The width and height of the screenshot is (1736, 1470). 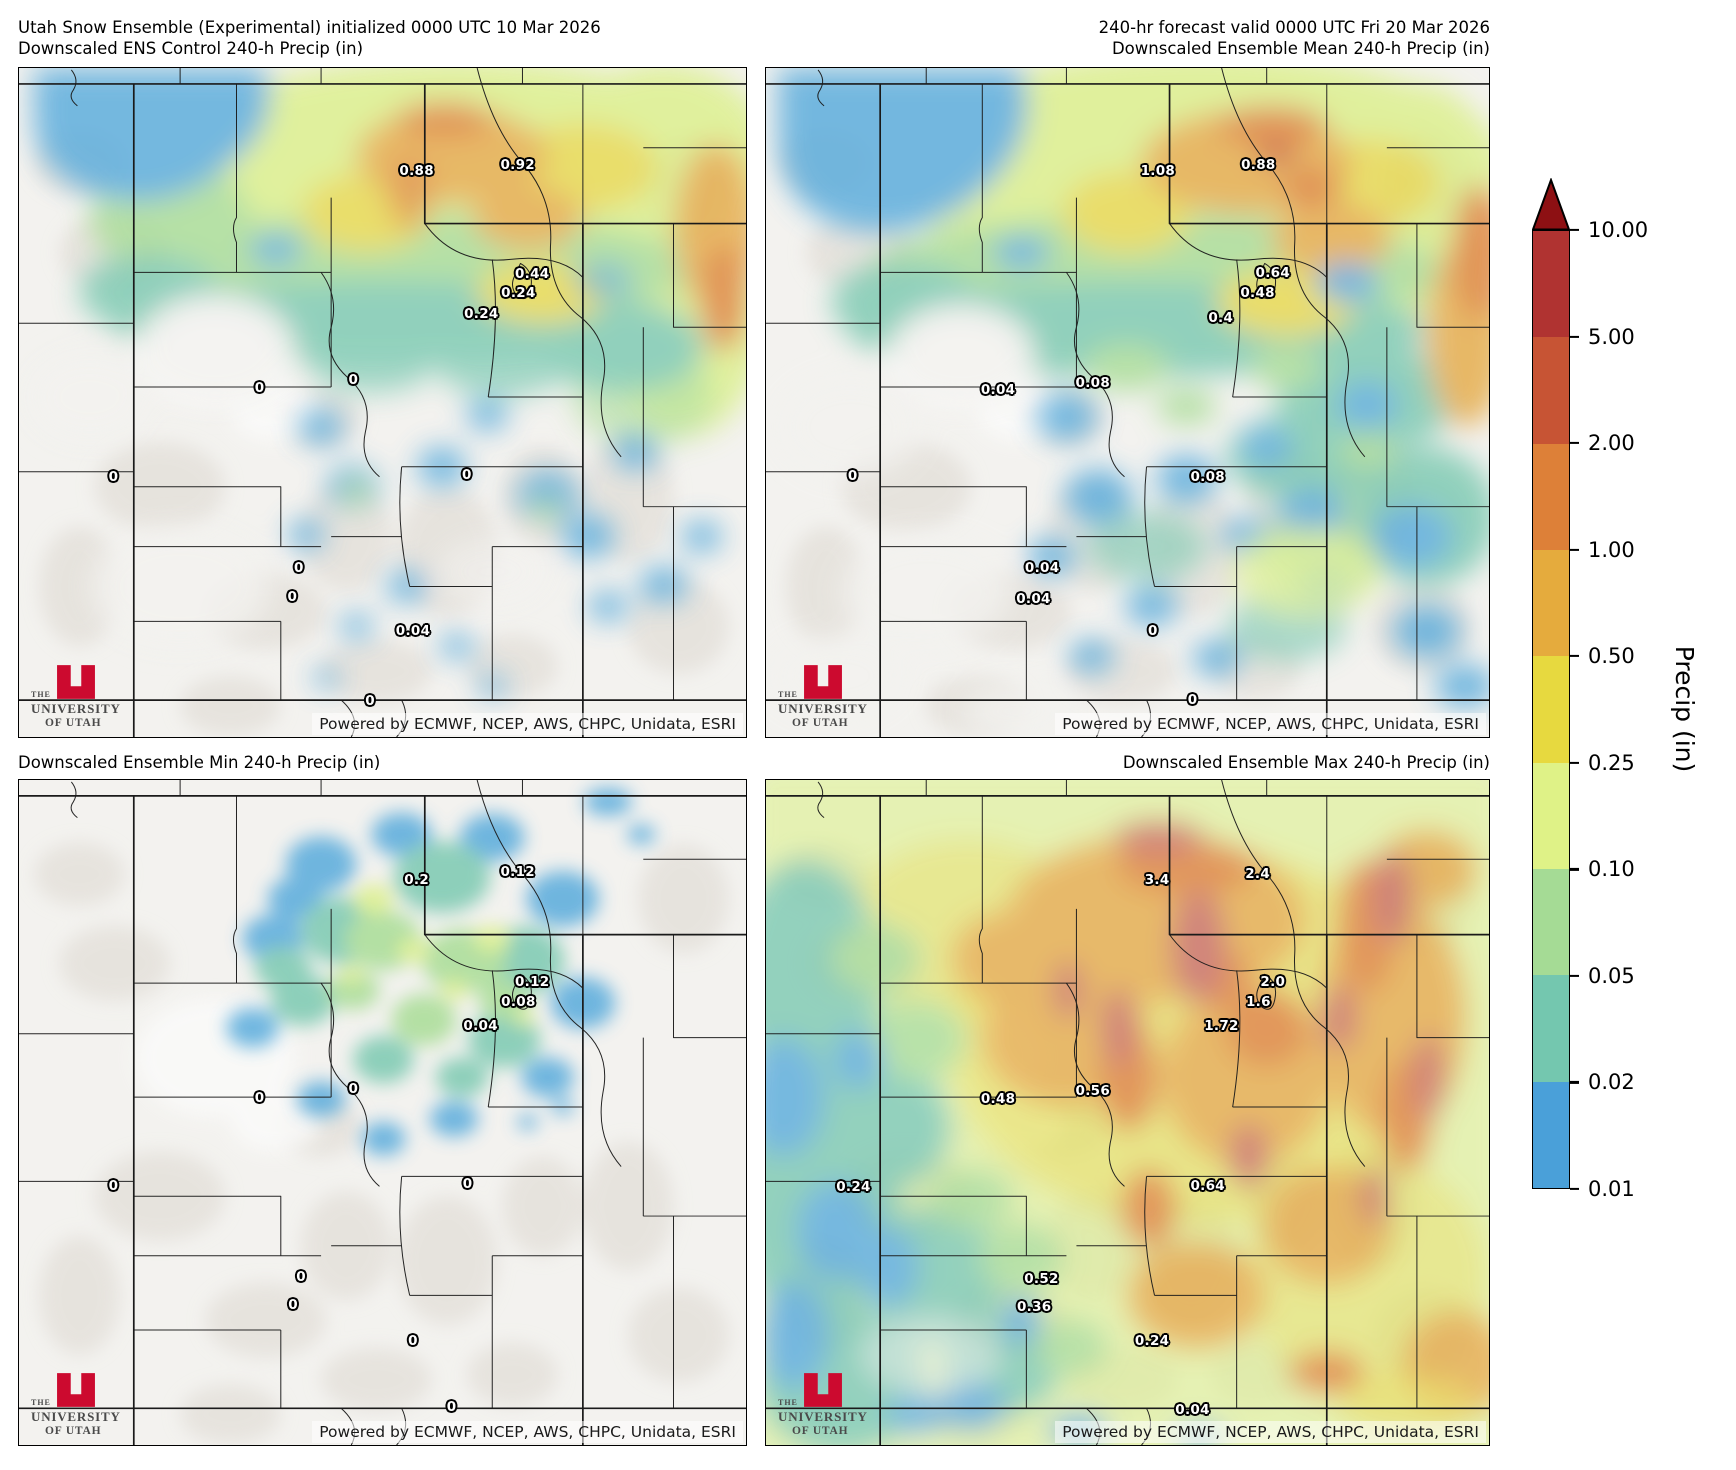 I want to click on station-value-label: 0.48, so click(x=1257, y=293).